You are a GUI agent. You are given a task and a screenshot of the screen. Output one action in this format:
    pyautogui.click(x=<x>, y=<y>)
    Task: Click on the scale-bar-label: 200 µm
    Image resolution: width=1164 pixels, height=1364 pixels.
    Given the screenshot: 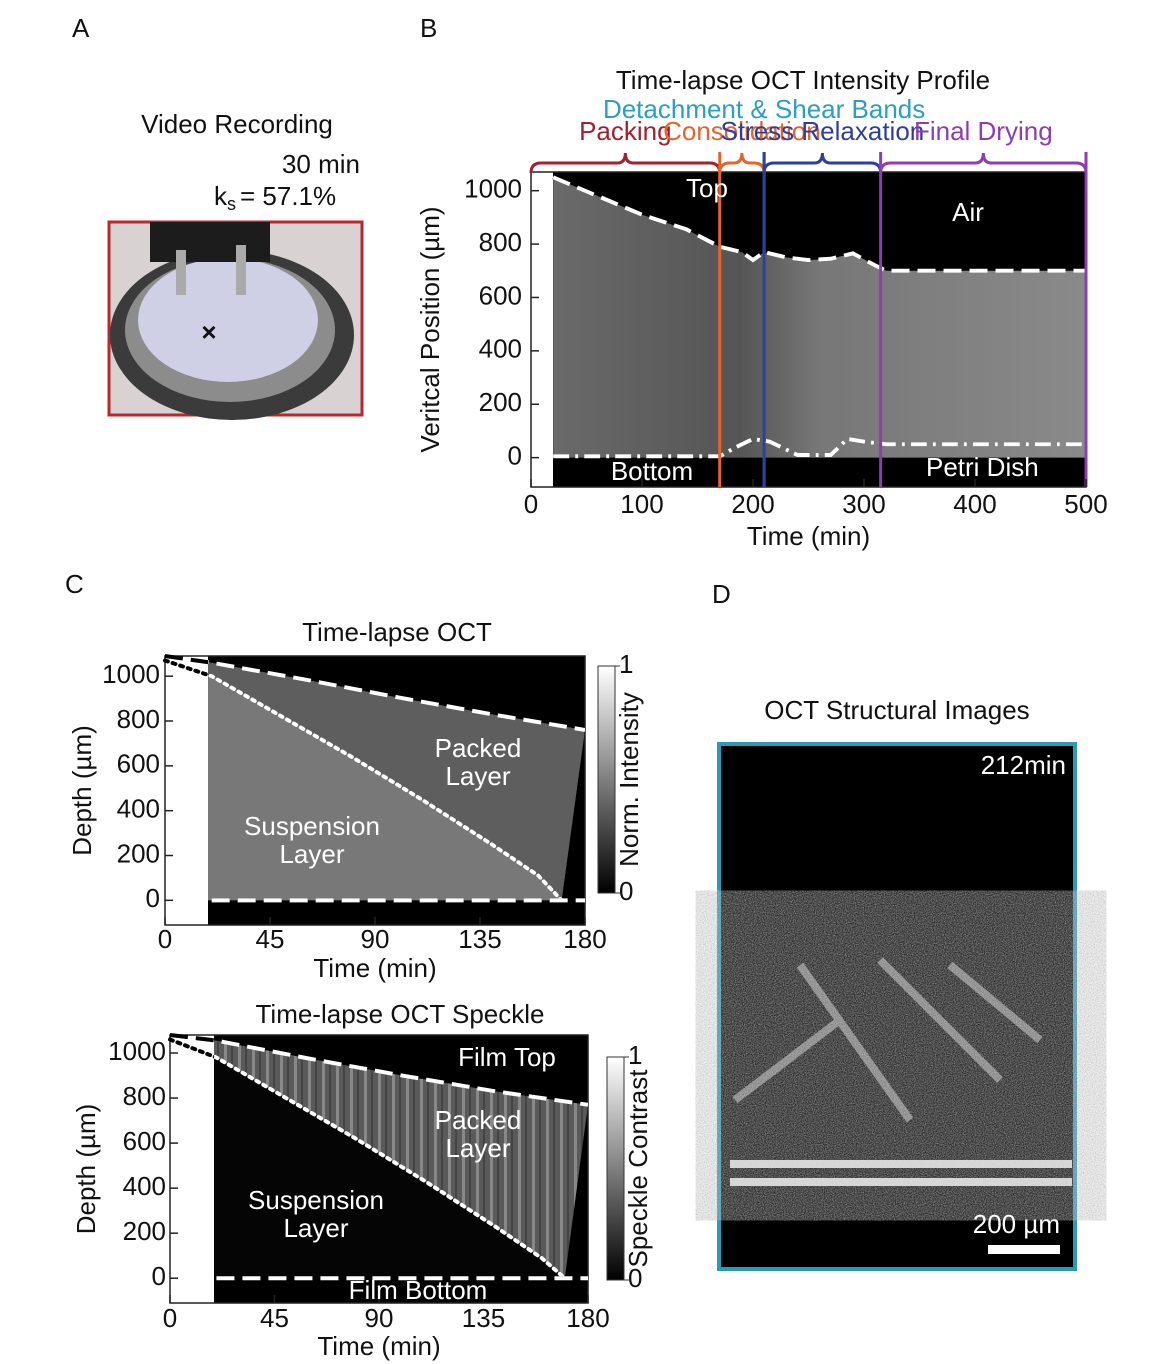 What is the action you would take?
    pyautogui.click(x=1016, y=1224)
    